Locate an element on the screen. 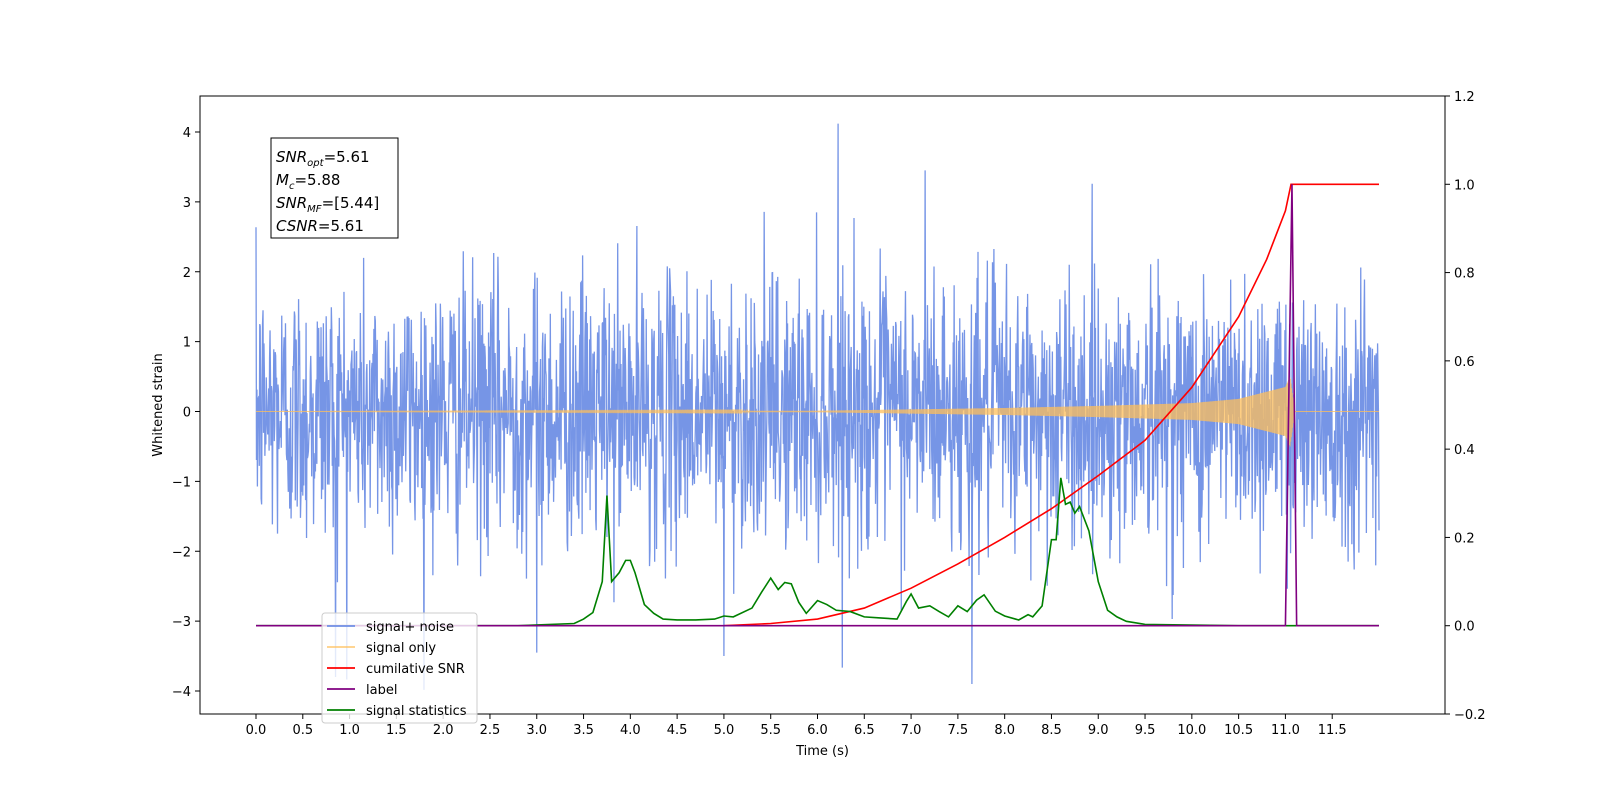 The height and width of the screenshot is (800, 1600). y-axis-left: 4 3 2 1 0 −1 −2 −3 −4 is located at coordinates (186, 413).